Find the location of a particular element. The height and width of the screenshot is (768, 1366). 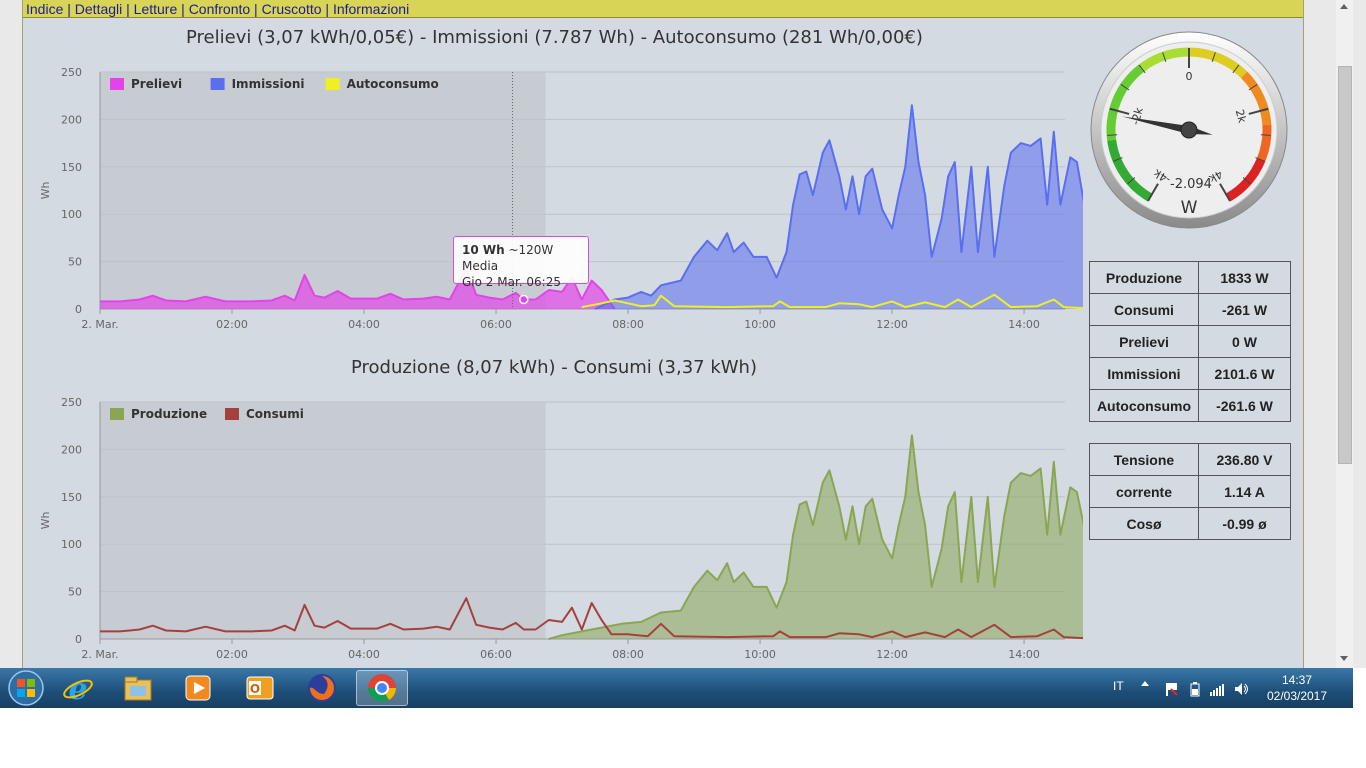

volume-icon is located at coordinates (1241, 689).